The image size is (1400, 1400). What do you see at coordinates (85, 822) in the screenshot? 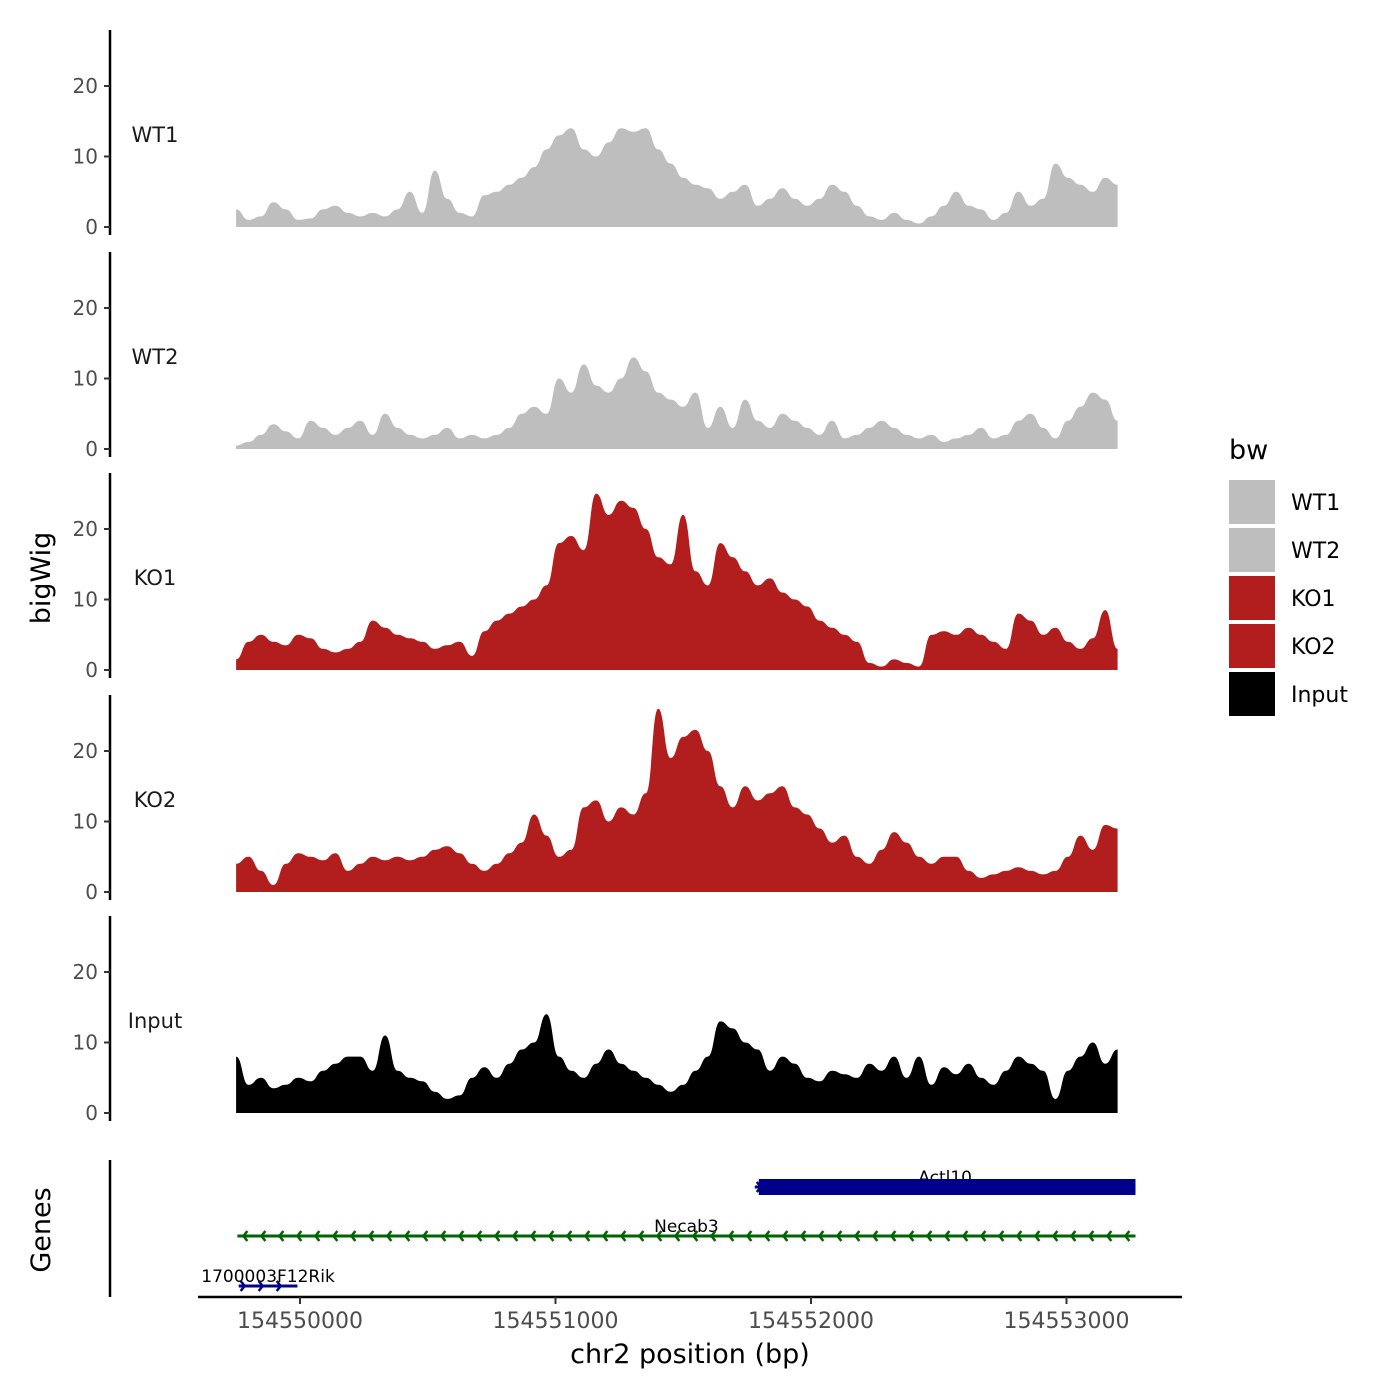
I see `y-tick-label-ko2-10: 10` at bounding box center [85, 822].